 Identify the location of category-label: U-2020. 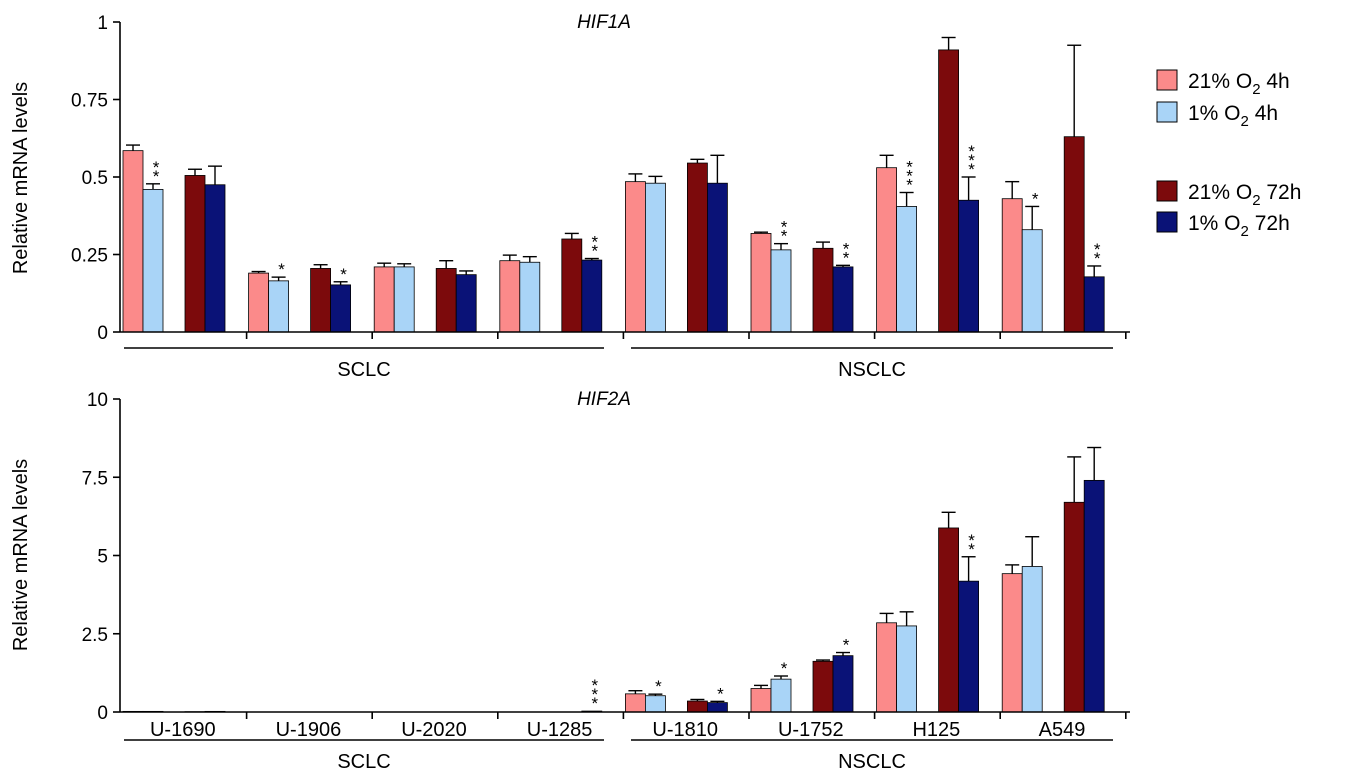
(434, 730).